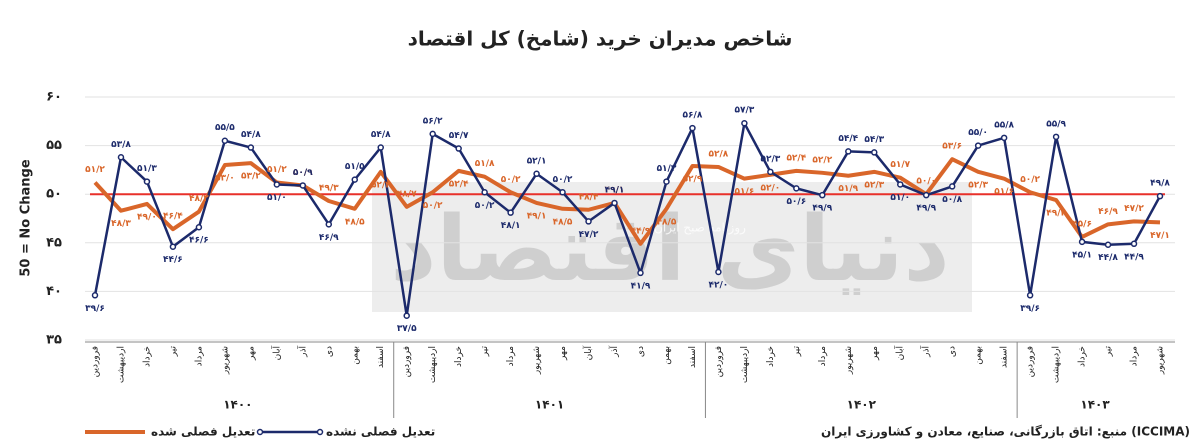 Image resolution: width=1200 pixels, height=445 pixels. I want to click on data-label: ۵۶/۸, so click(693, 116).